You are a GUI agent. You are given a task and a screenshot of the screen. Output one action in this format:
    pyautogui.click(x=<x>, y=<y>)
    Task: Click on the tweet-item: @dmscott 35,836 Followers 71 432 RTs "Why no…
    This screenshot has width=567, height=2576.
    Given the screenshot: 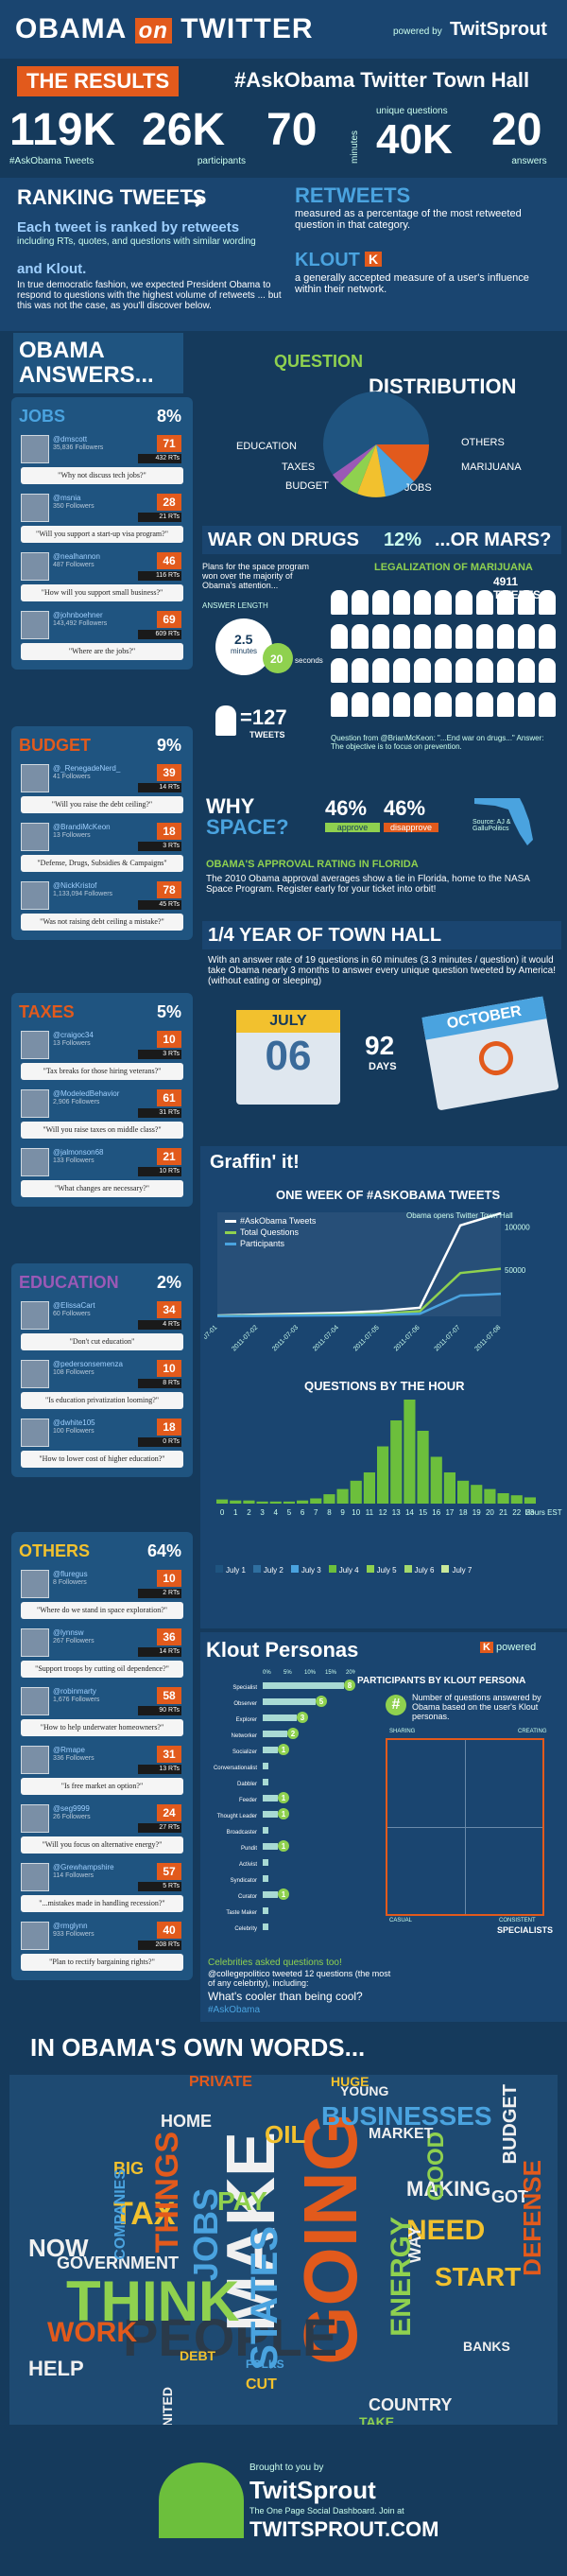 What is the action you would take?
    pyautogui.click(x=102, y=460)
    